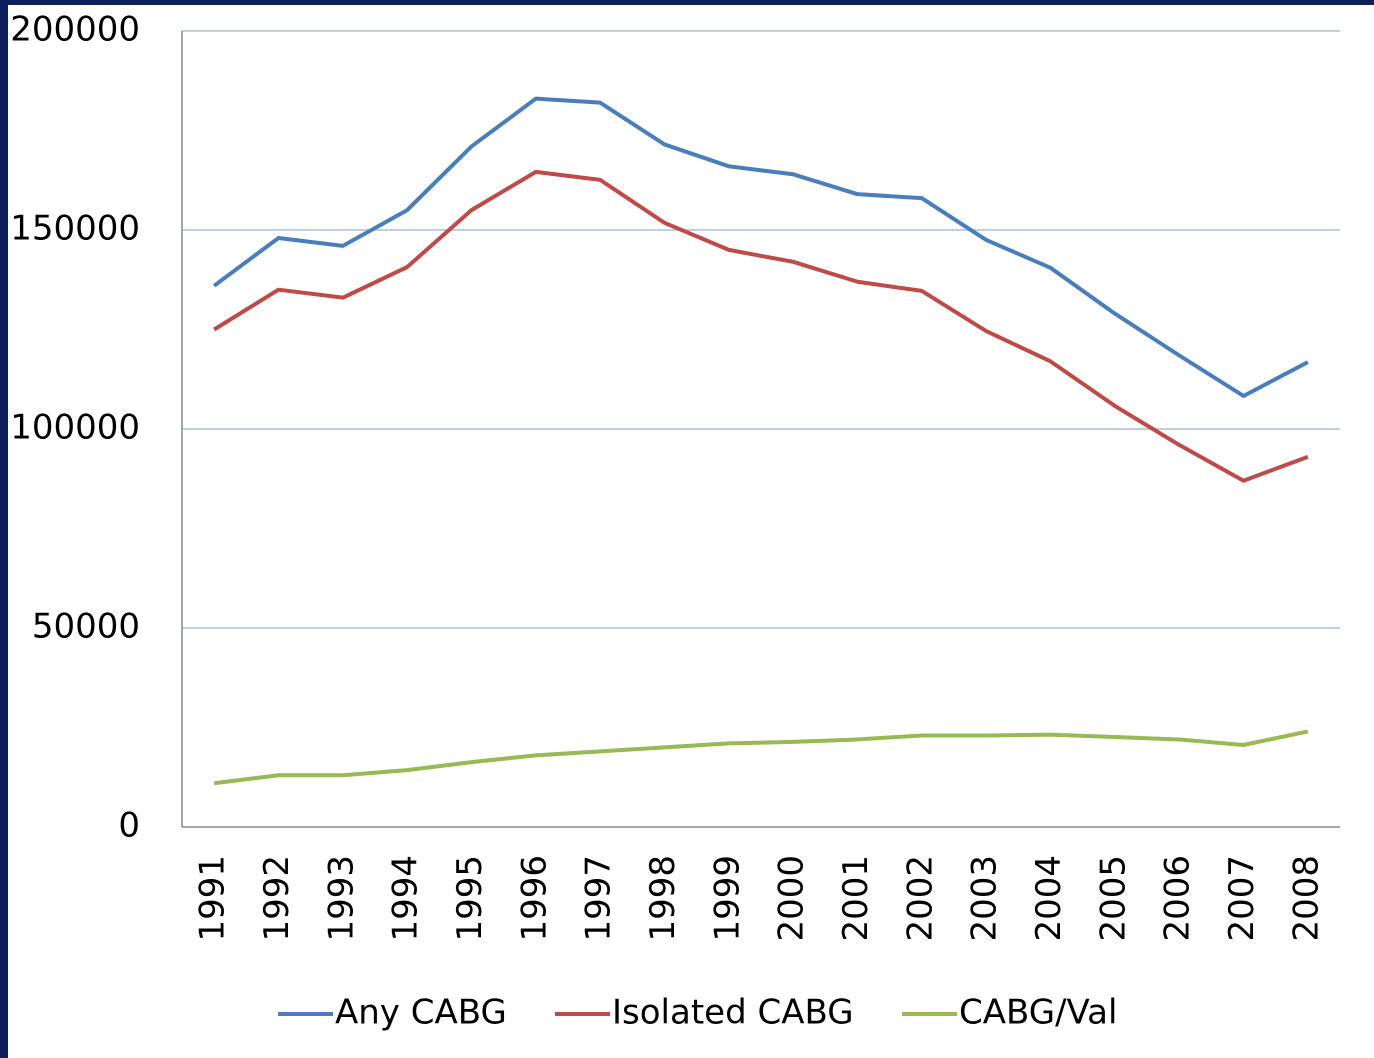 The width and height of the screenshot is (1374, 1058). Describe the element at coordinates (1049, 898) in the screenshot. I see `x-tick-label: 2004` at that location.